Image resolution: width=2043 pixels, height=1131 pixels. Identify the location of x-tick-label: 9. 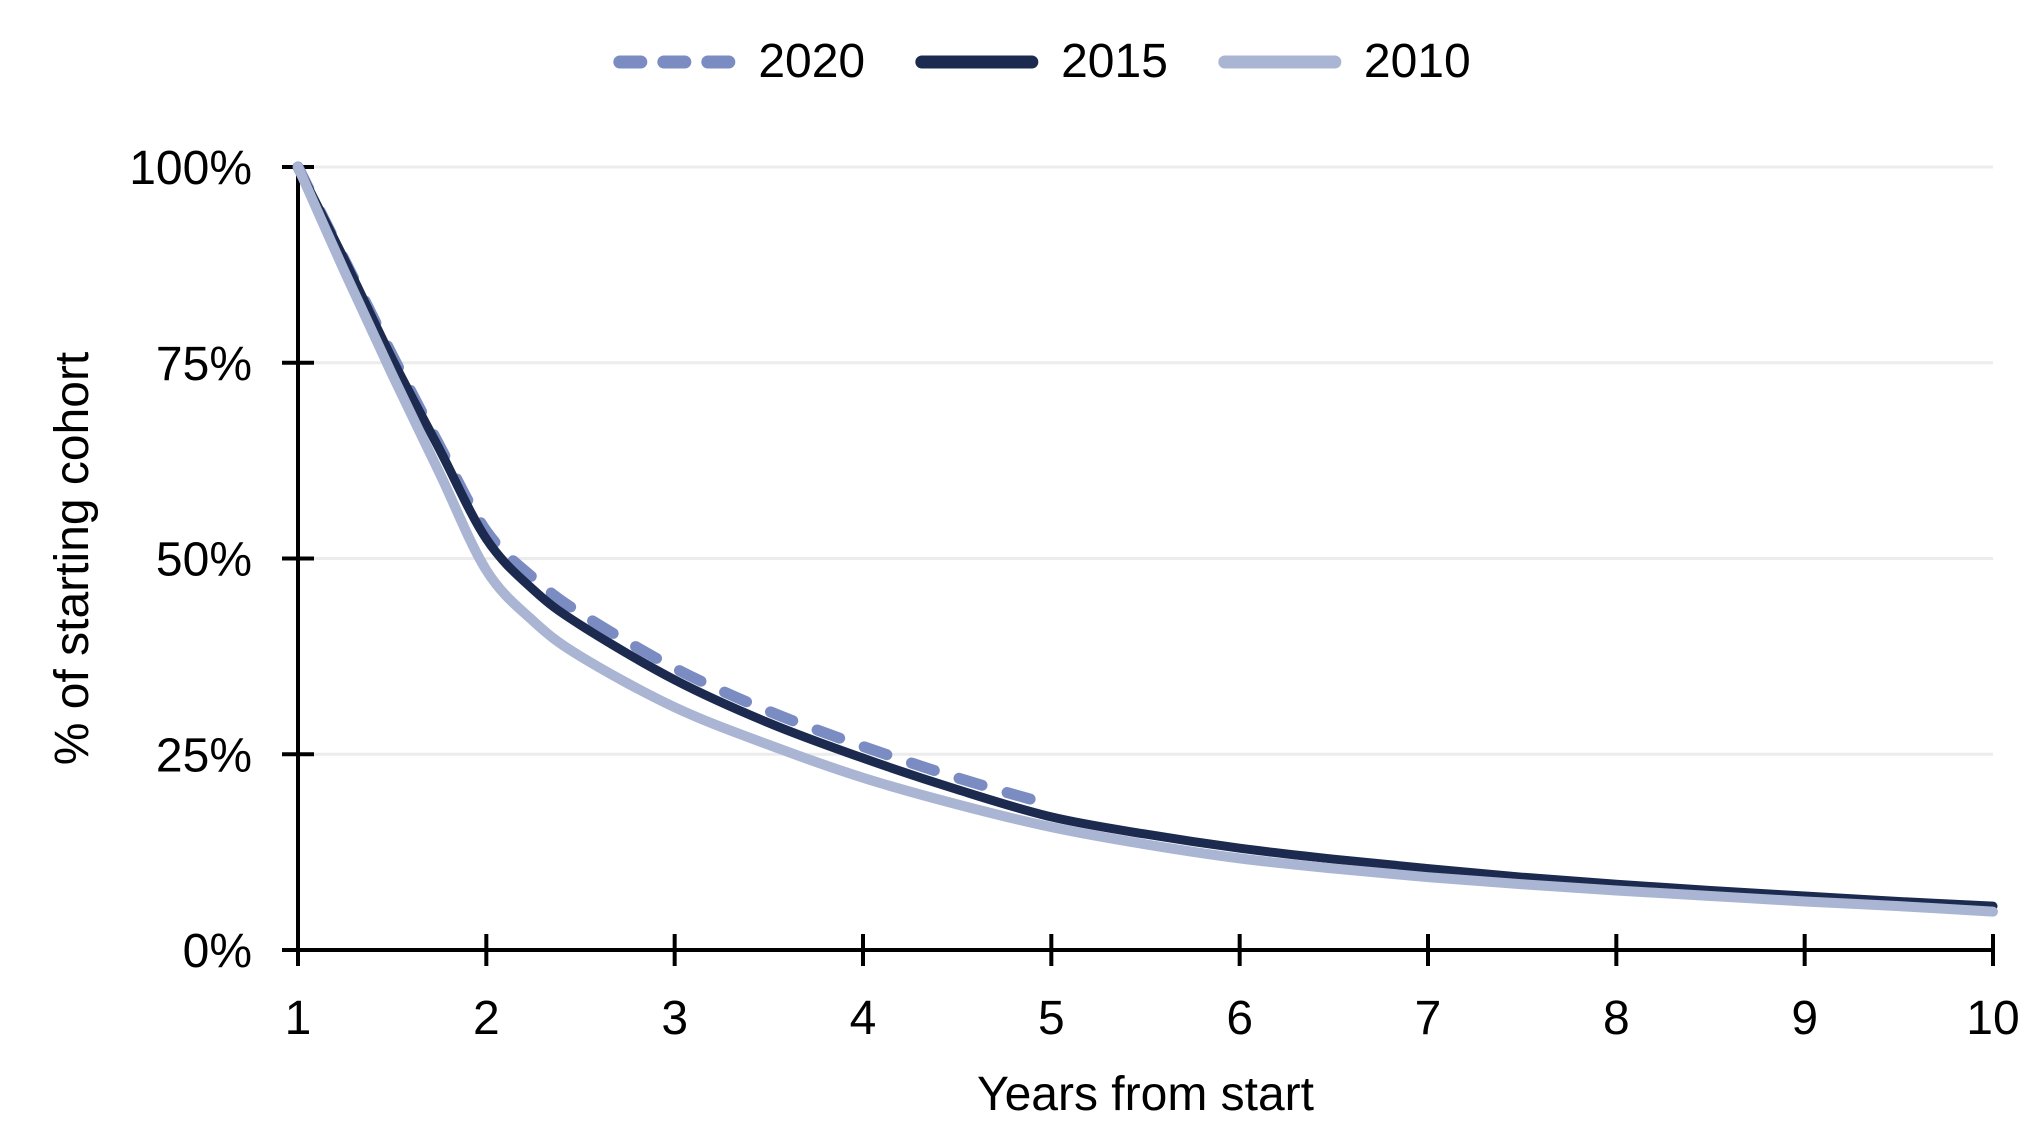
(1804, 1018).